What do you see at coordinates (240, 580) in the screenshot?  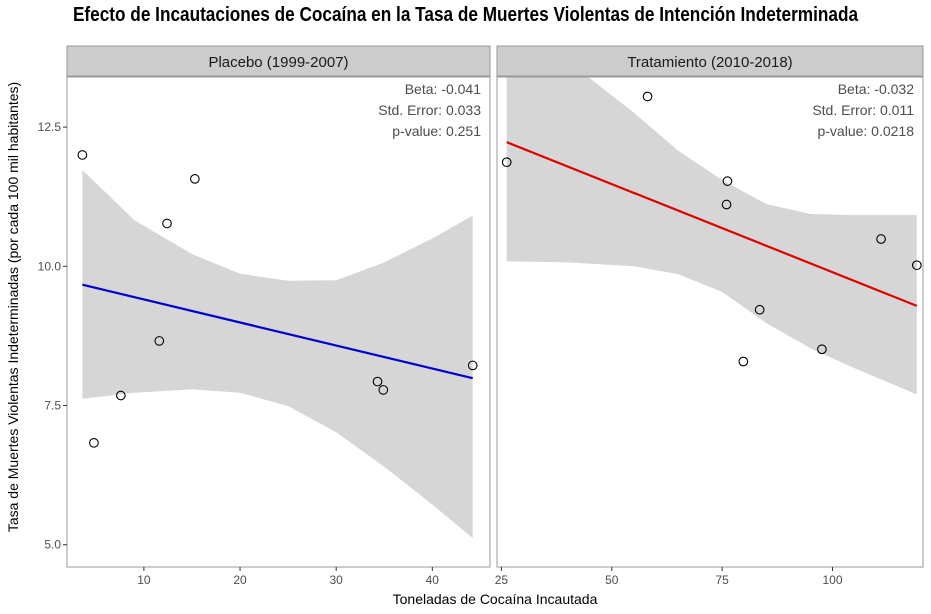 I see `x-tick-label: 20` at bounding box center [240, 580].